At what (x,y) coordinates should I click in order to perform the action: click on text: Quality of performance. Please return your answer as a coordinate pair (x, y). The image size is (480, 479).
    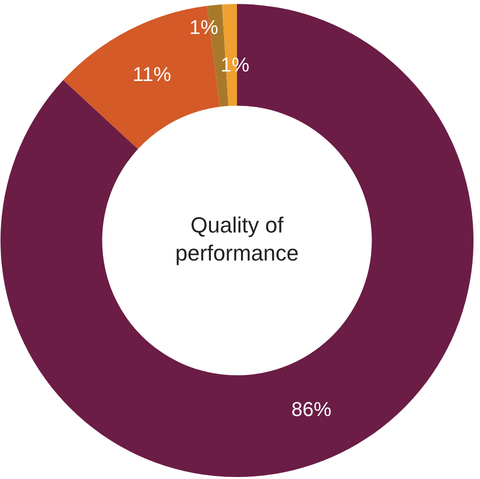
    Looking at the image, I should click on (237, 239).